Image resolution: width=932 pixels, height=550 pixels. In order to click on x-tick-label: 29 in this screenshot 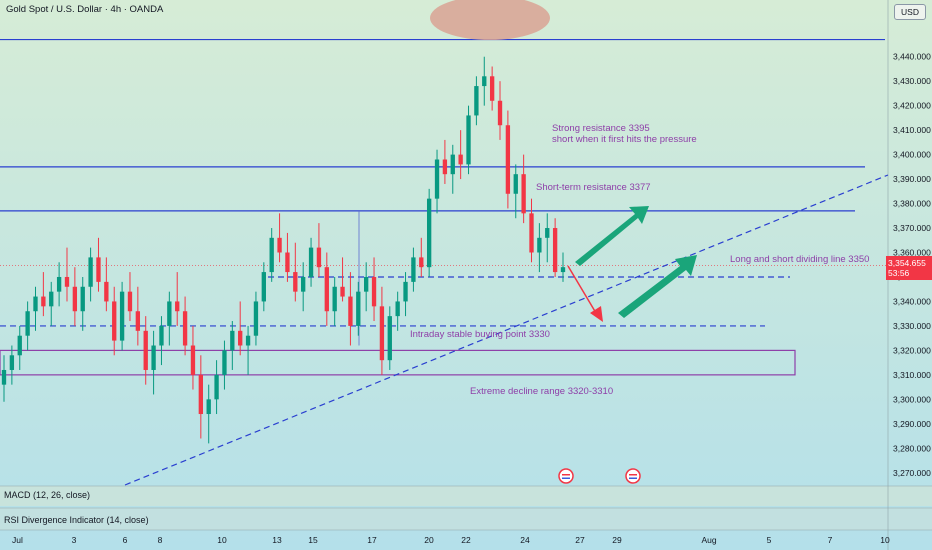, I will do `click(617, 540)`.